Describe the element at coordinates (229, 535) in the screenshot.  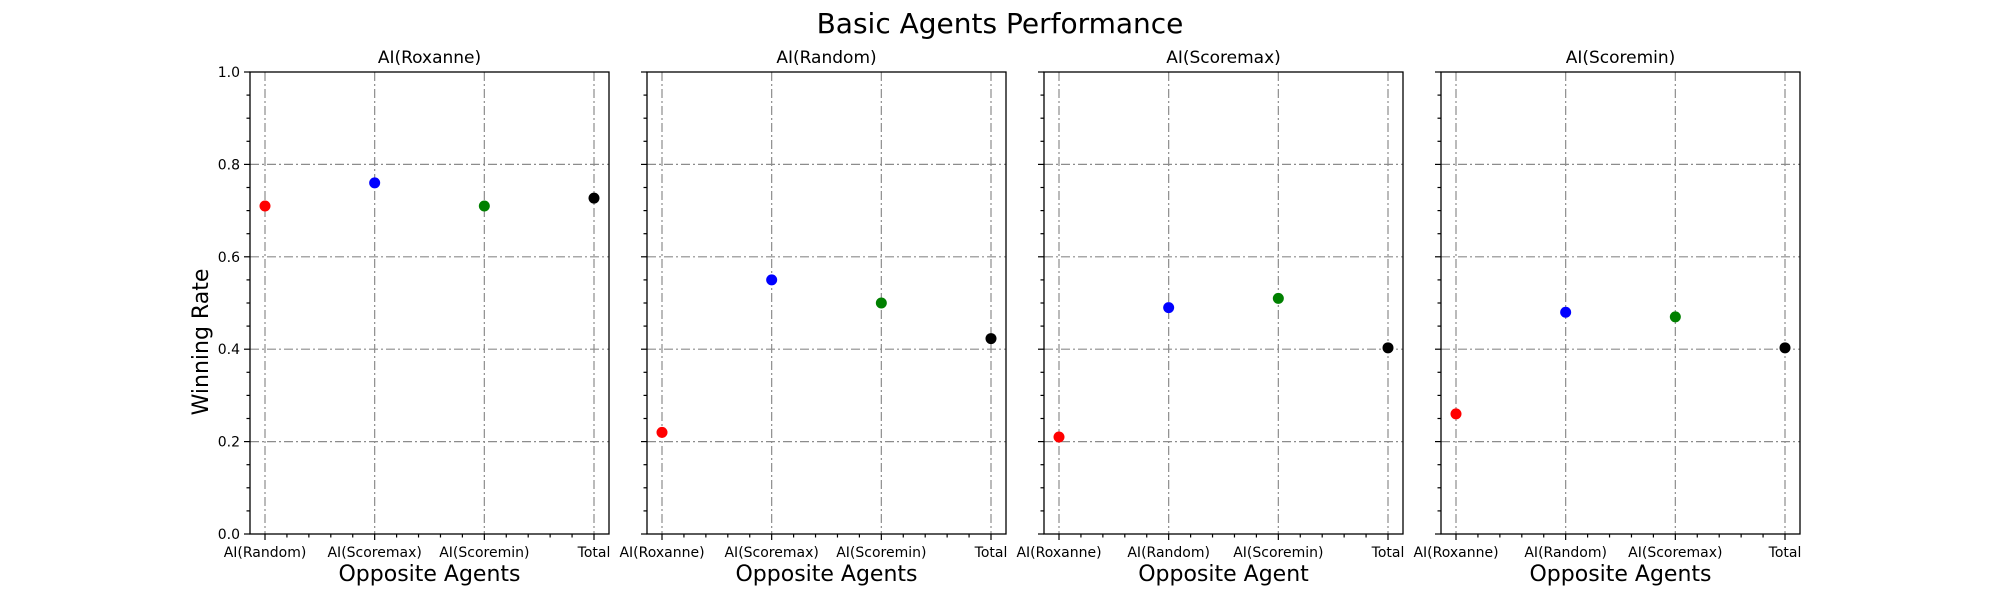
I see `y-tick-label: 0.0` at that location.